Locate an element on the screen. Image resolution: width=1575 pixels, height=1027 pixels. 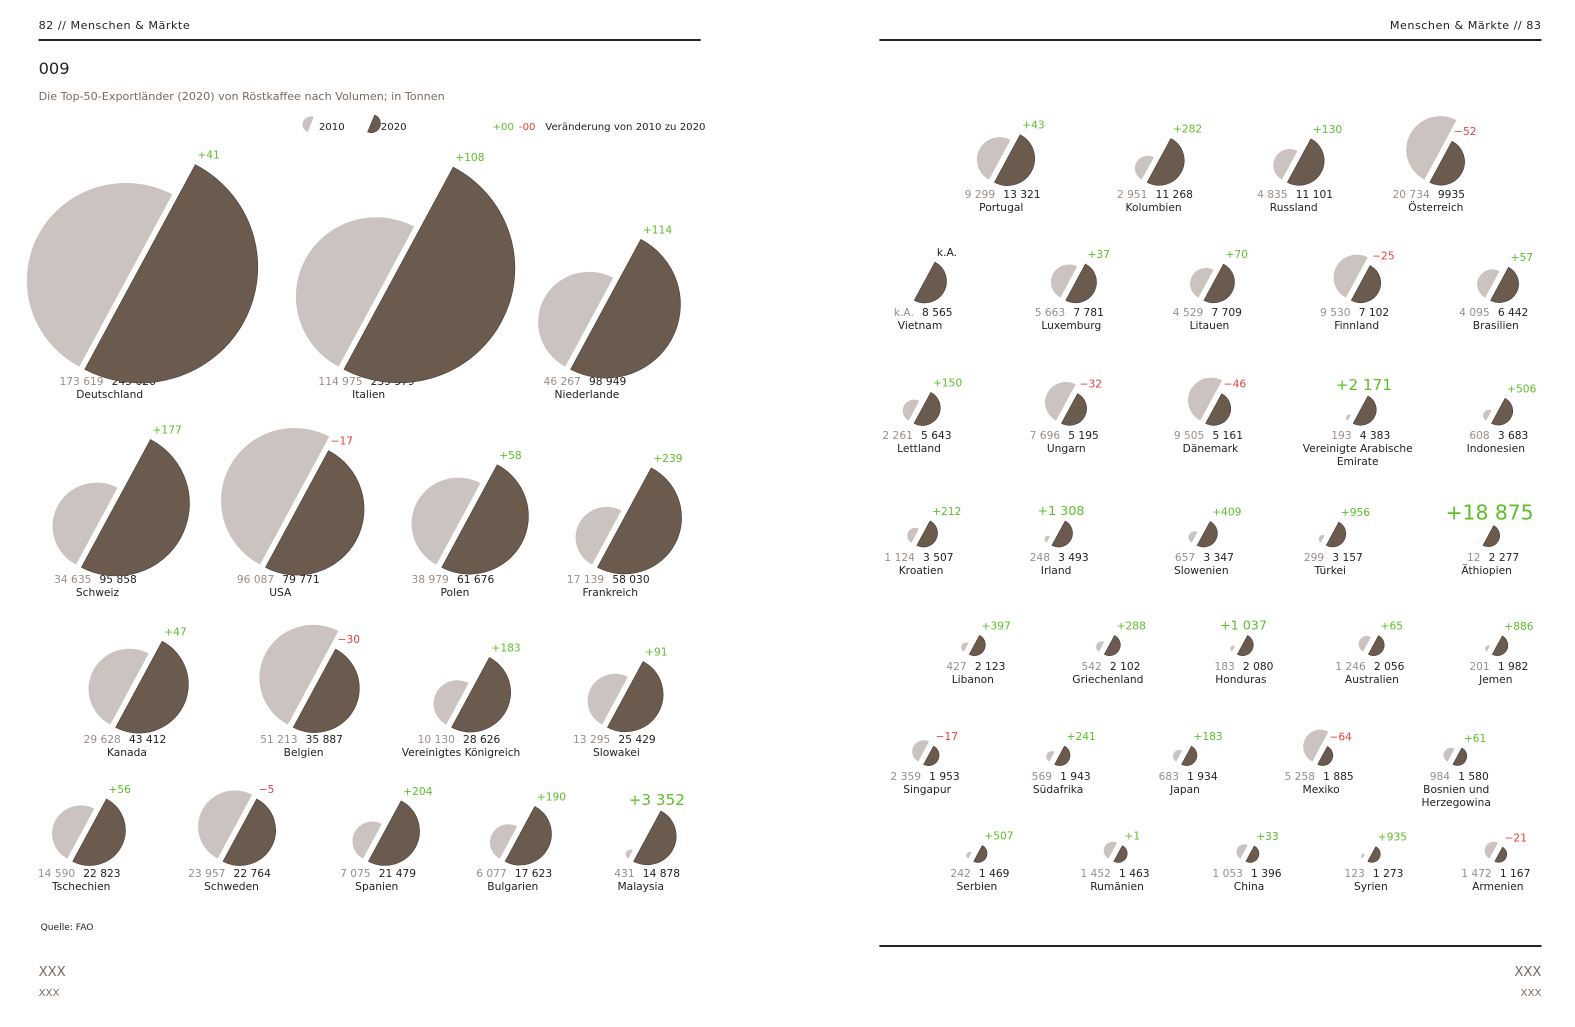
change-label: −52 is located at coordinates (1465, 132).